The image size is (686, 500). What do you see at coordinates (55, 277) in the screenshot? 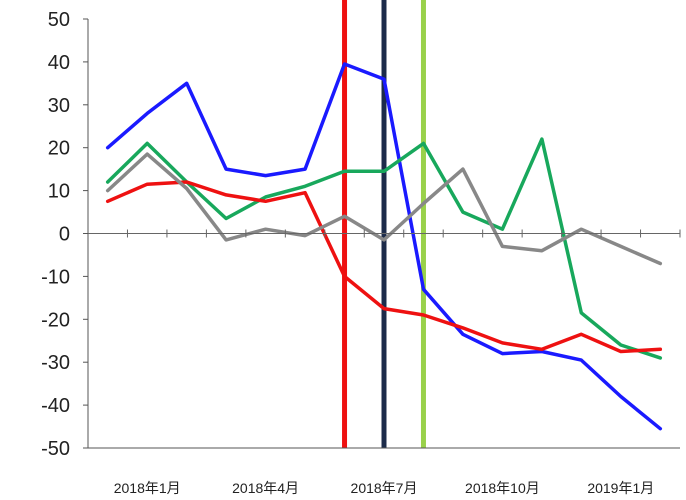
I see `y-tick-label: -10` at bounding box center [55, 277].